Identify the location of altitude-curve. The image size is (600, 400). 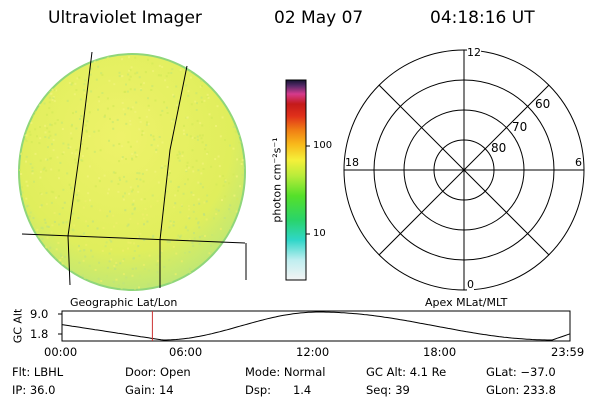
(316, 326).